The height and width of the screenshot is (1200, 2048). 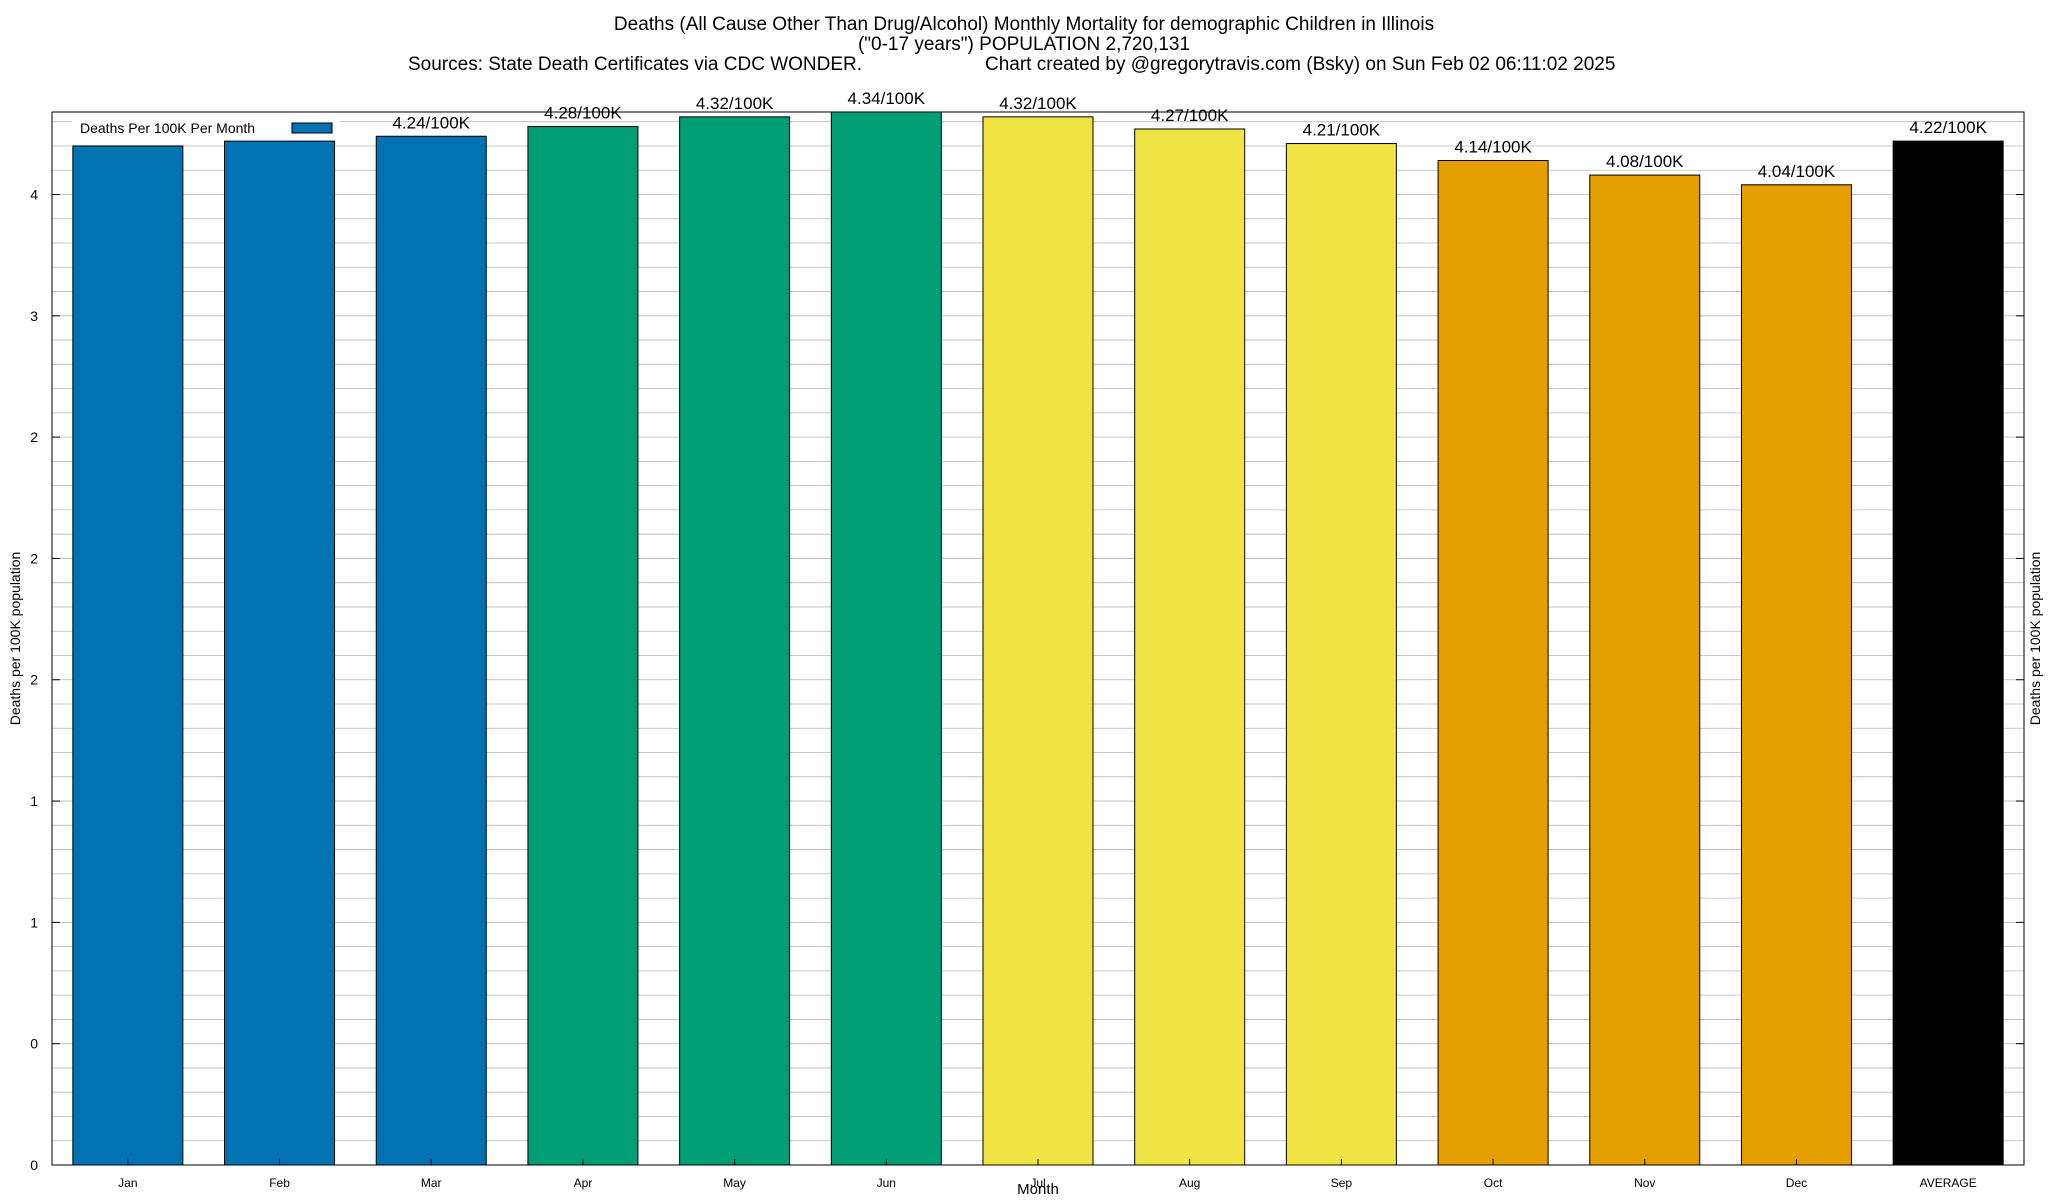 I want to click on x-tick-label: Aug, so click(x=1189, y=1183).